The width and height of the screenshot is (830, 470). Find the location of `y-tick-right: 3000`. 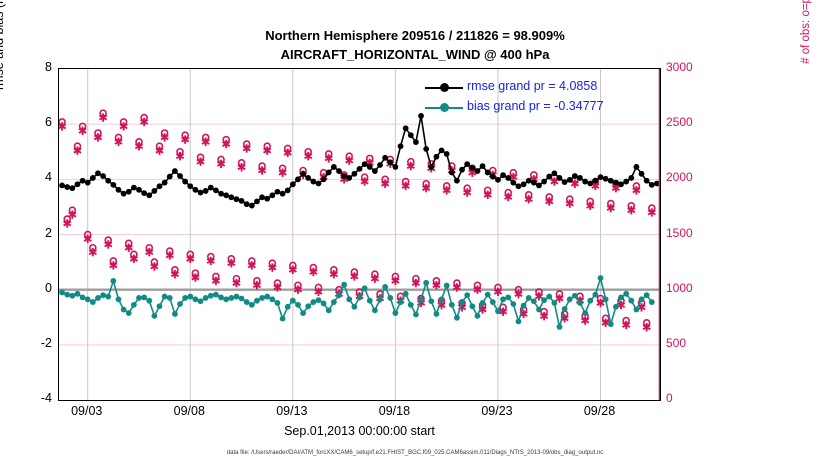

y-tick-right: 3000 is located at coordinates (679, 67).